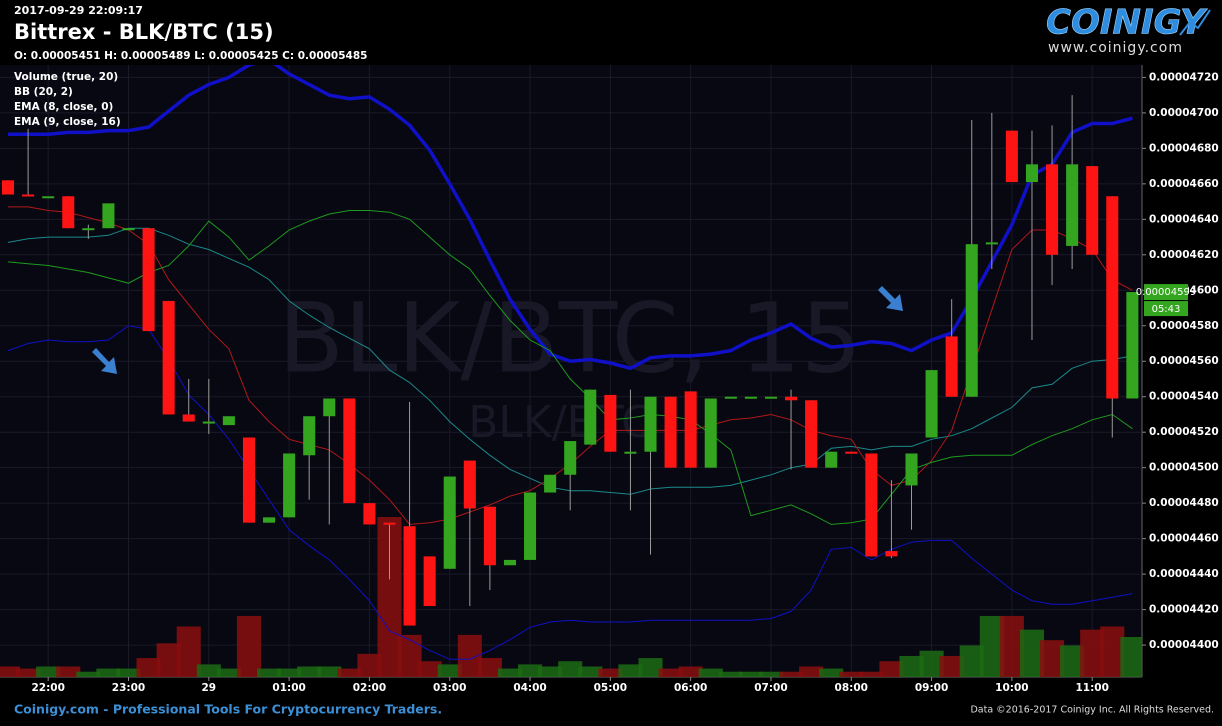  What do you see at coordinates (560, 422) in the screenshot?
I see `watermark-sub: BLK/BTC` at bounding box center [560, 422].